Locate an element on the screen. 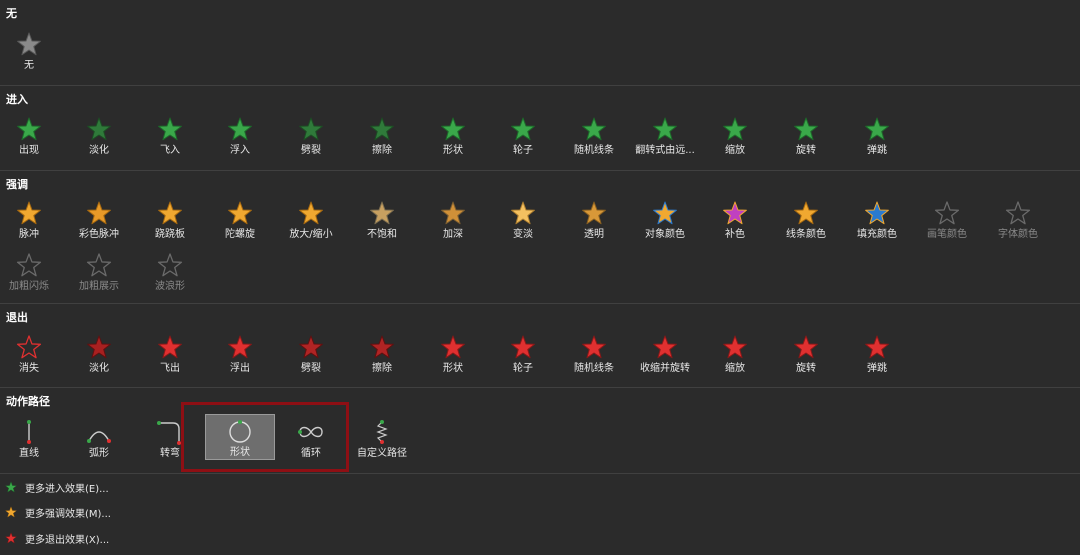 This screenshot has height=555, width=1080. effect-label: 加粗闪烁 is located at coordinates (29, 286).